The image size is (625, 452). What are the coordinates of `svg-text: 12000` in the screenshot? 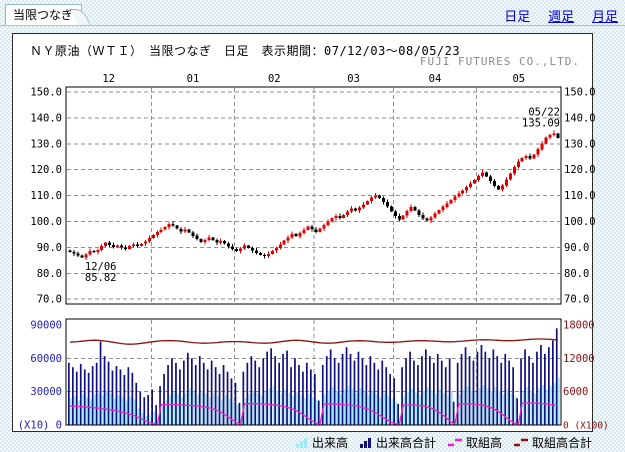 It's located at (579, 359).